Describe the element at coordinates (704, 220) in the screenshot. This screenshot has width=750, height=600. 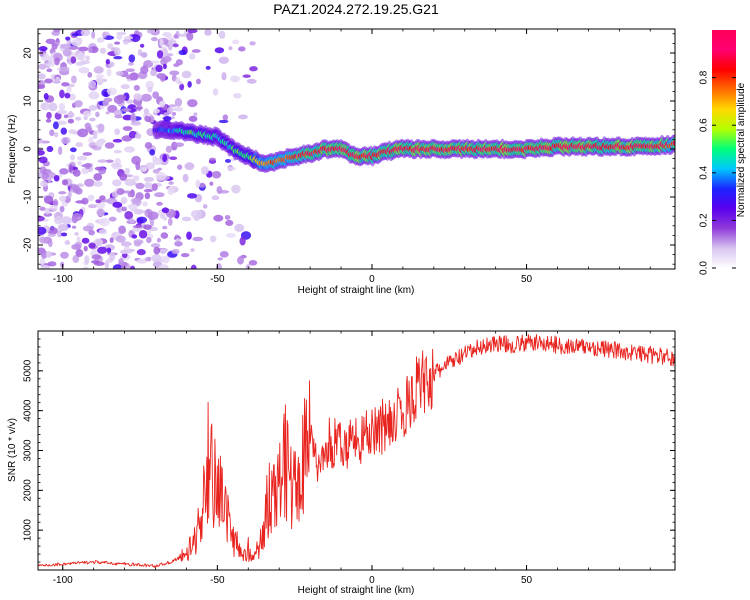
I see `colorbar-tick-label: 0.2` at that location.